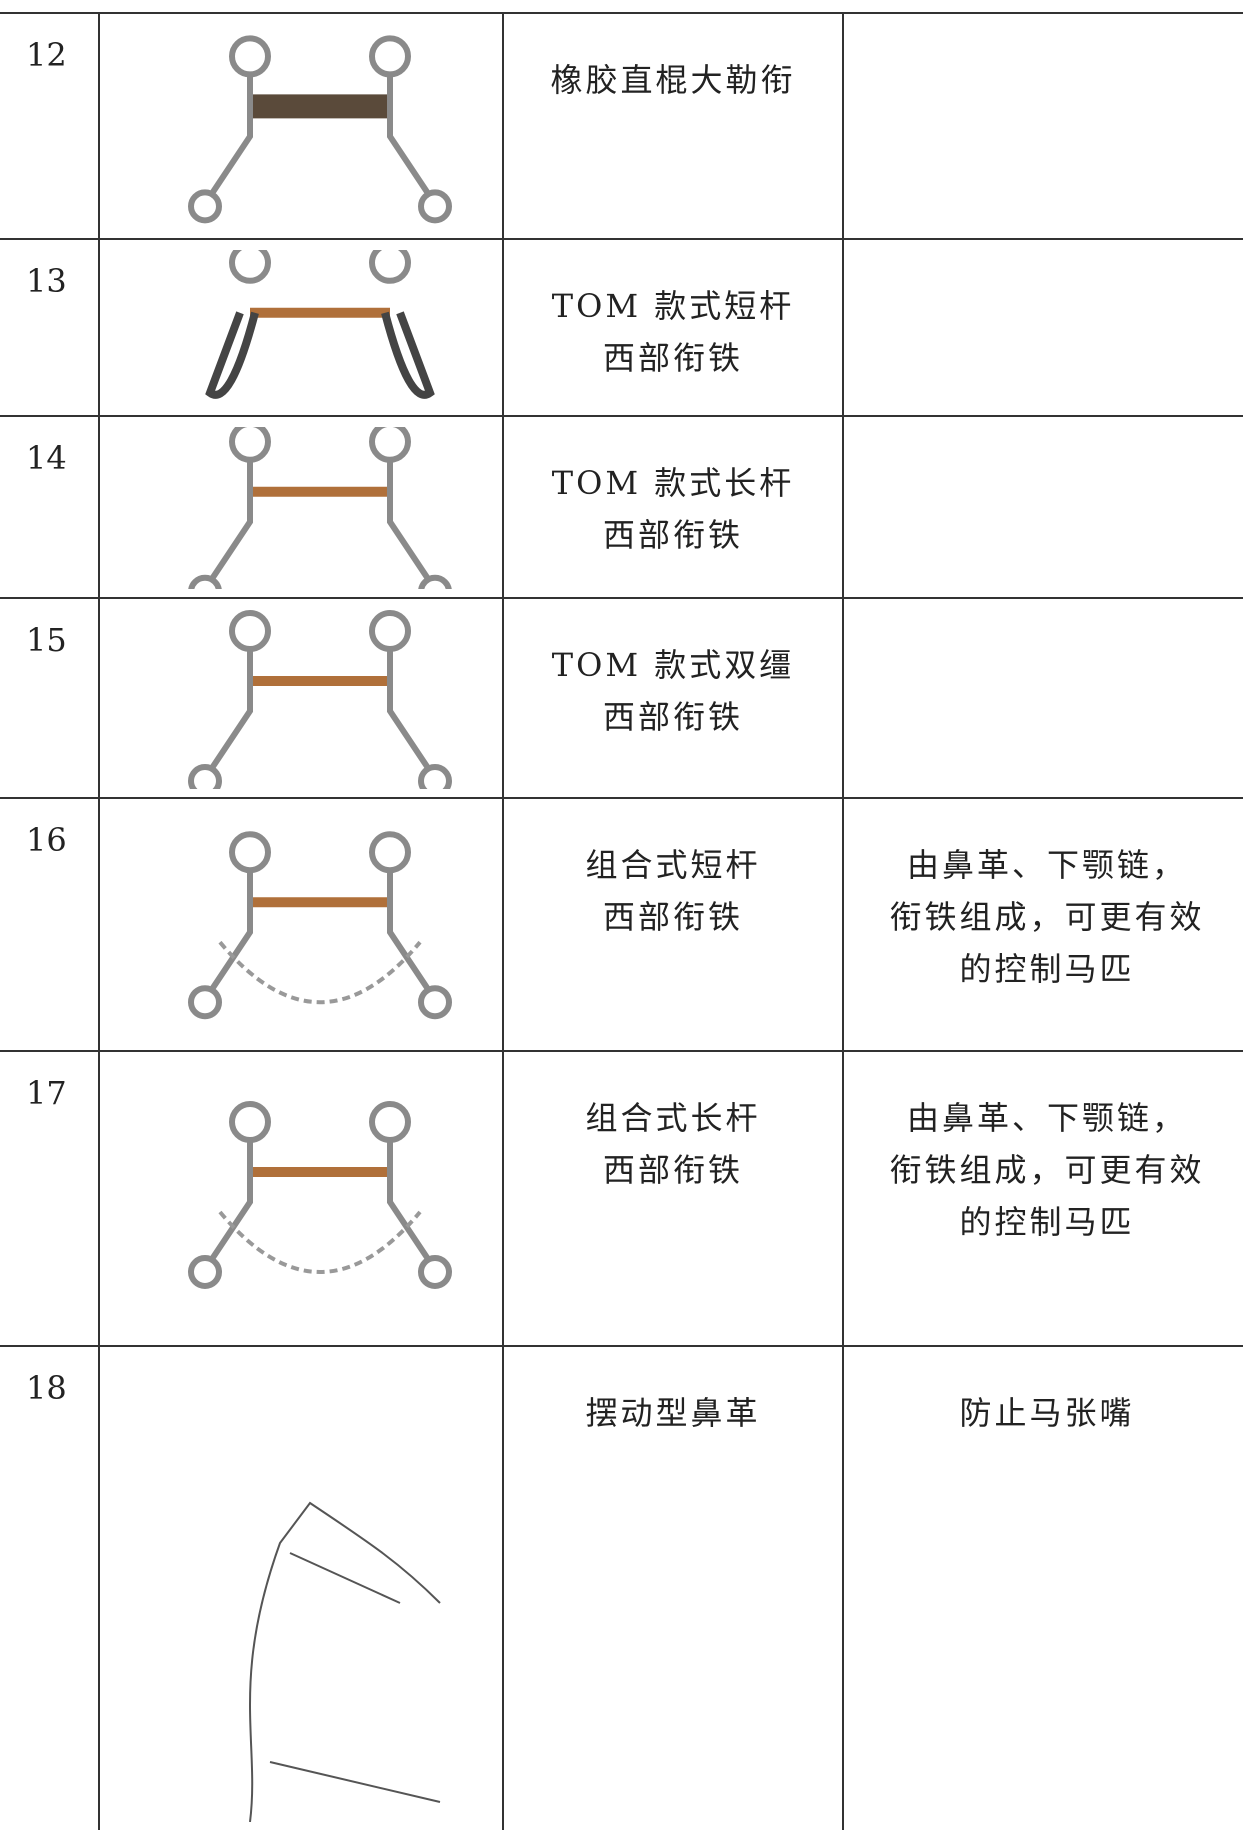 The height and width of the screenshot is (1830, 1243). I want to click on number-cell: 18, so click(49, 1588).